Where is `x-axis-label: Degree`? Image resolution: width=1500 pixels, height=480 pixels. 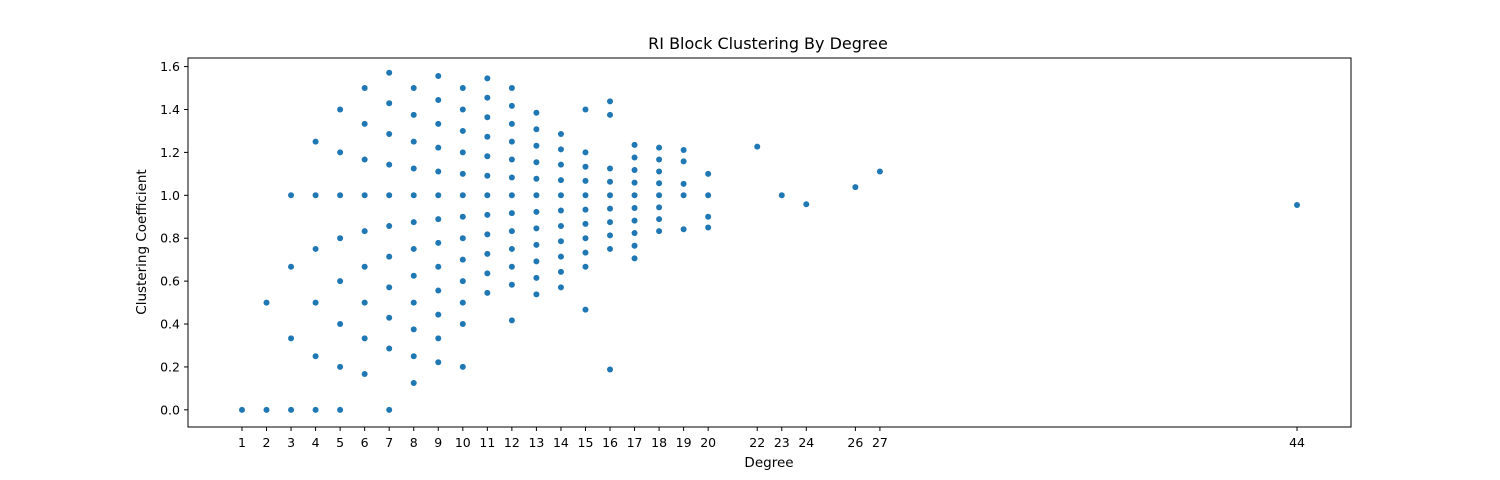
x-axis-label: Degree is located at coordinates (768, 463).